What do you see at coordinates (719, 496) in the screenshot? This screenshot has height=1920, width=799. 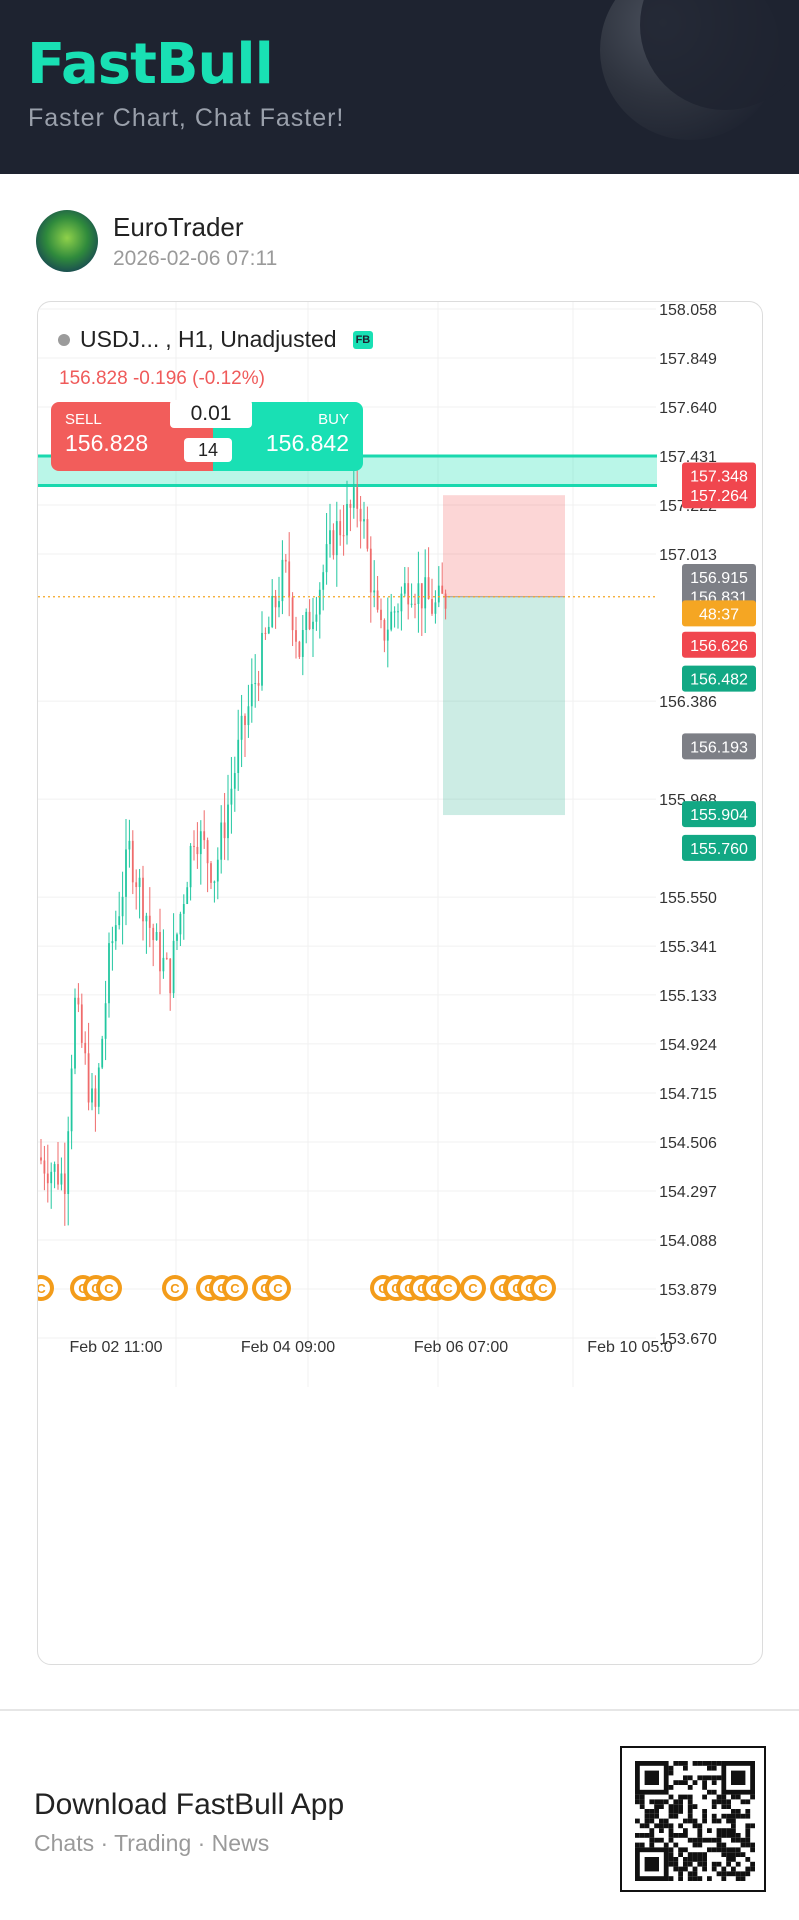 I see `price-tag-label: 157.264` at bounding box center [719, 496].